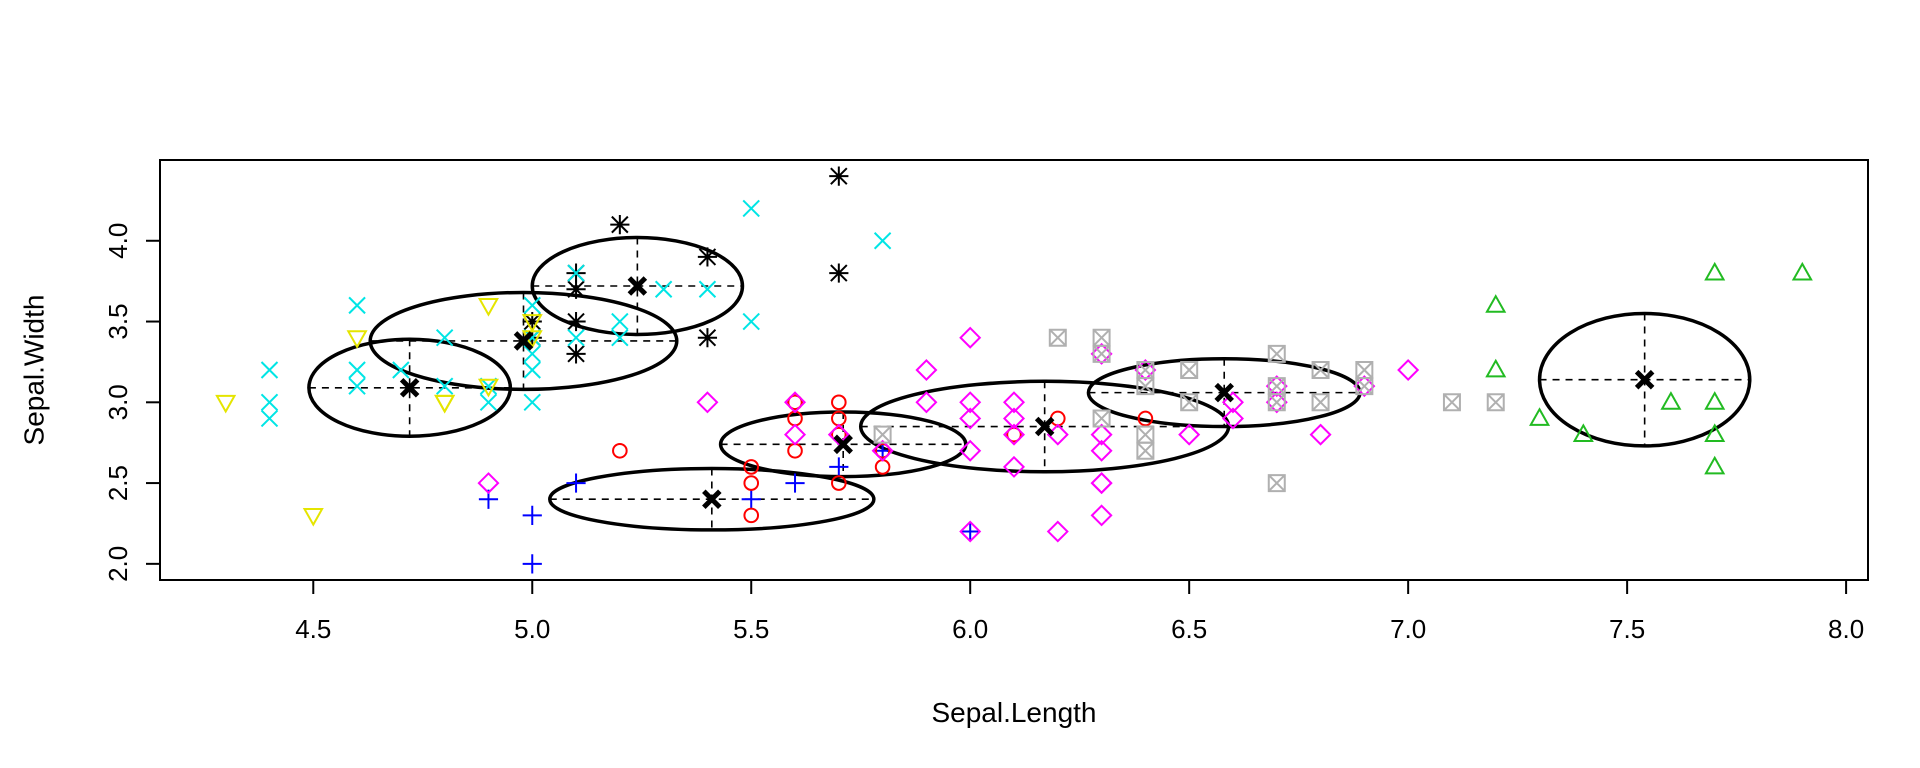 The width and height of the screenshot is (1920, 768). Describe the element at coordinates (1013, 712) in the screenshot. I see `x-axis-label: Sepal.Length` at that location.